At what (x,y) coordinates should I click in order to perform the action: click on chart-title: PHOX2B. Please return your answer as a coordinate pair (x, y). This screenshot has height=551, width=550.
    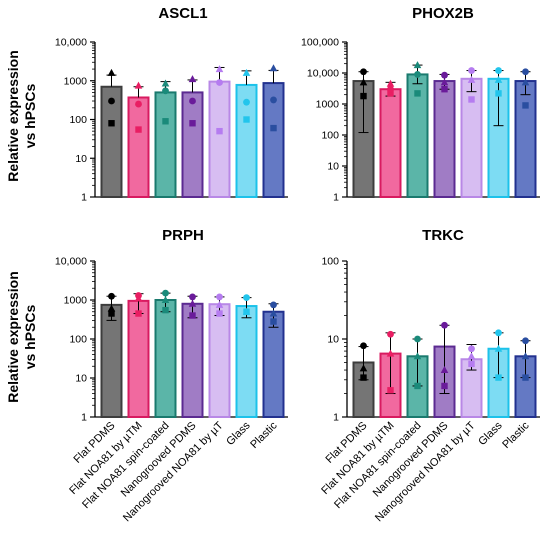
    Looking at the image, I should click on (443, 13).